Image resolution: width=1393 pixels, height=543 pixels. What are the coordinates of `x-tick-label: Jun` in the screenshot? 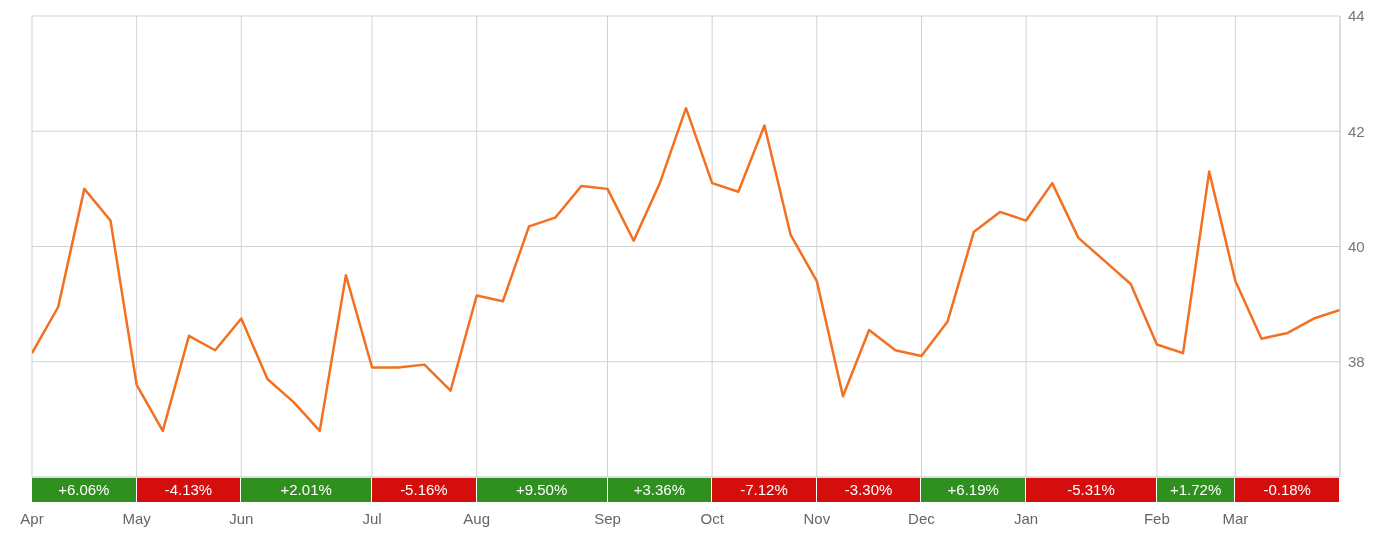 It's located at (241, 518).